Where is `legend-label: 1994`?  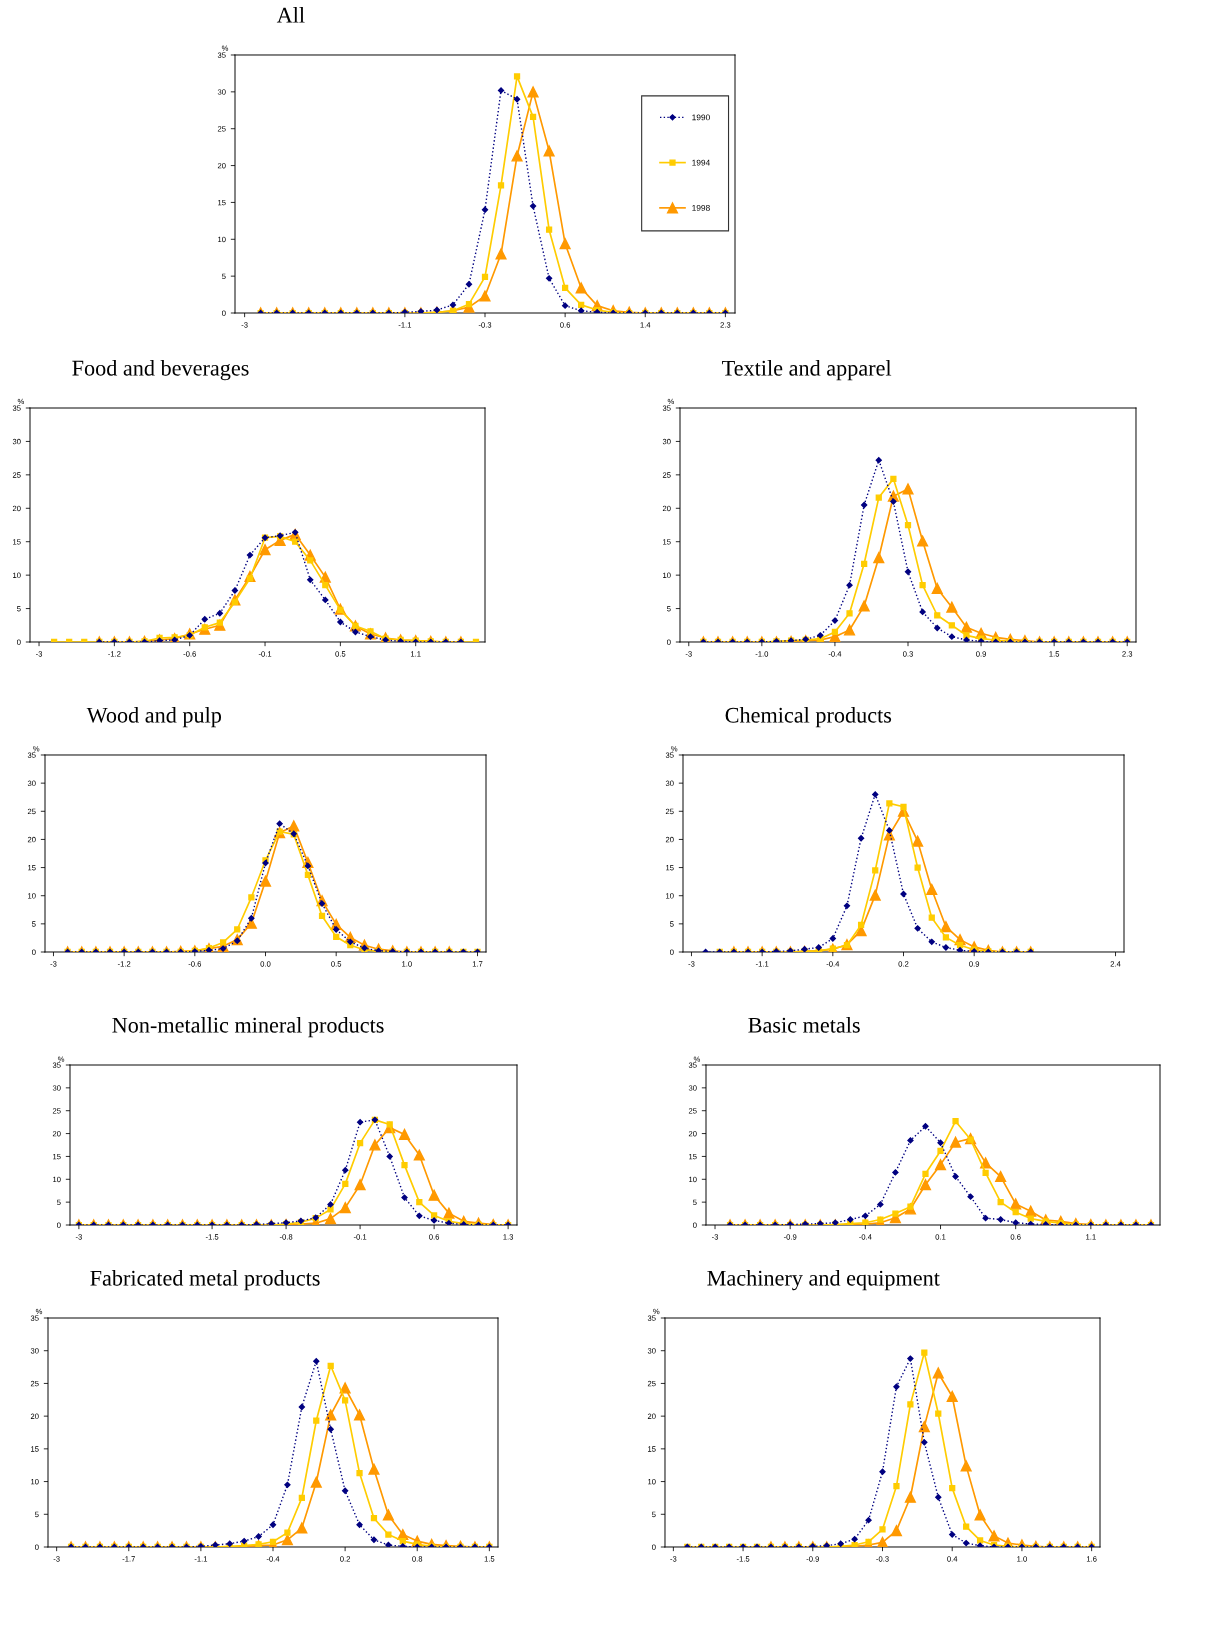
legend-label: 1994 is located at coordinates (701, 162).